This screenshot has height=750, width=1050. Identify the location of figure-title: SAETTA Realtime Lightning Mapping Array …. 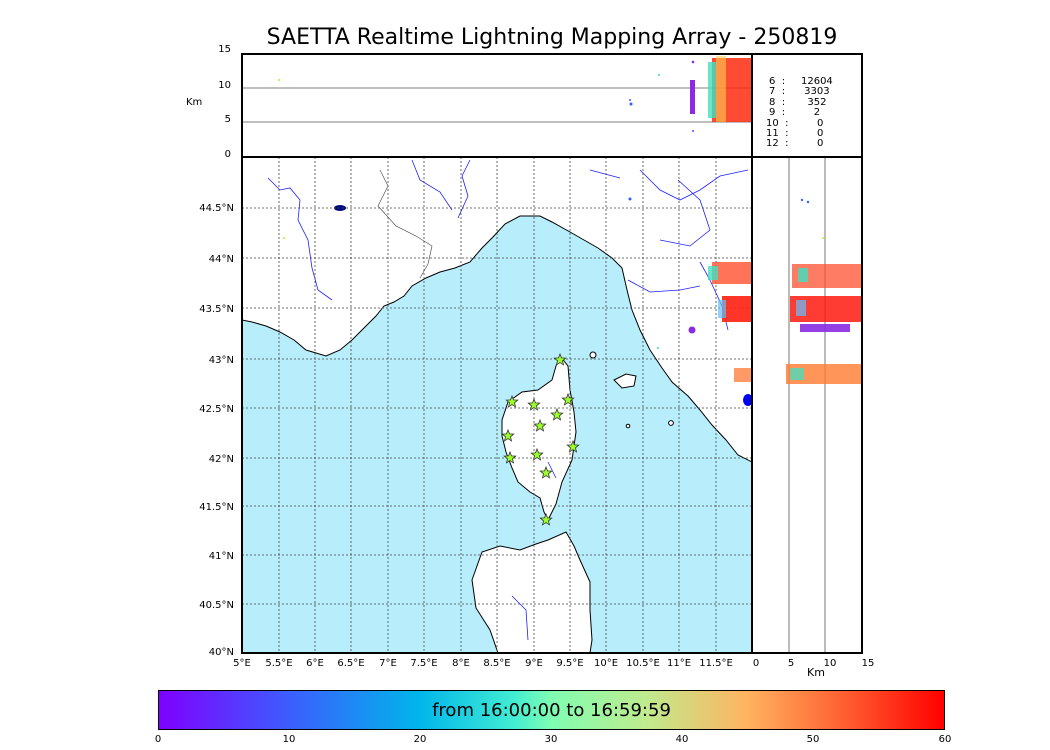
(552, 37).